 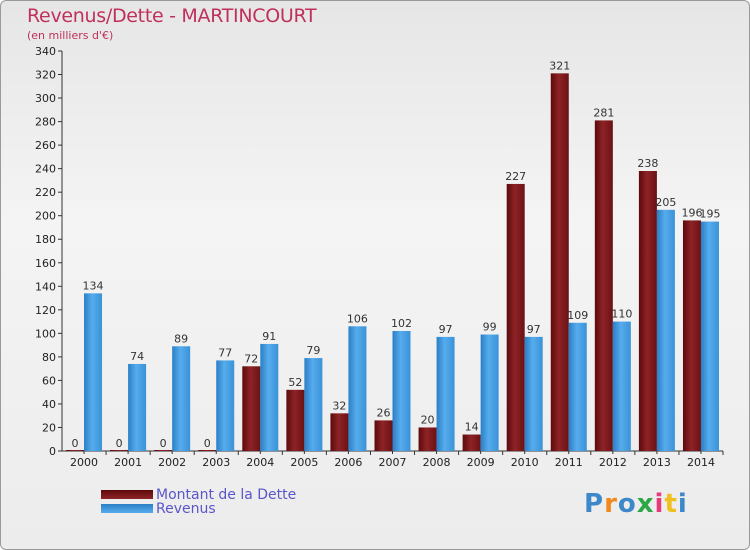 What do you see at coordinates (49, 427) in the screenshot?
I see `y-tick-label: 20` at bounding box center [49, 427].